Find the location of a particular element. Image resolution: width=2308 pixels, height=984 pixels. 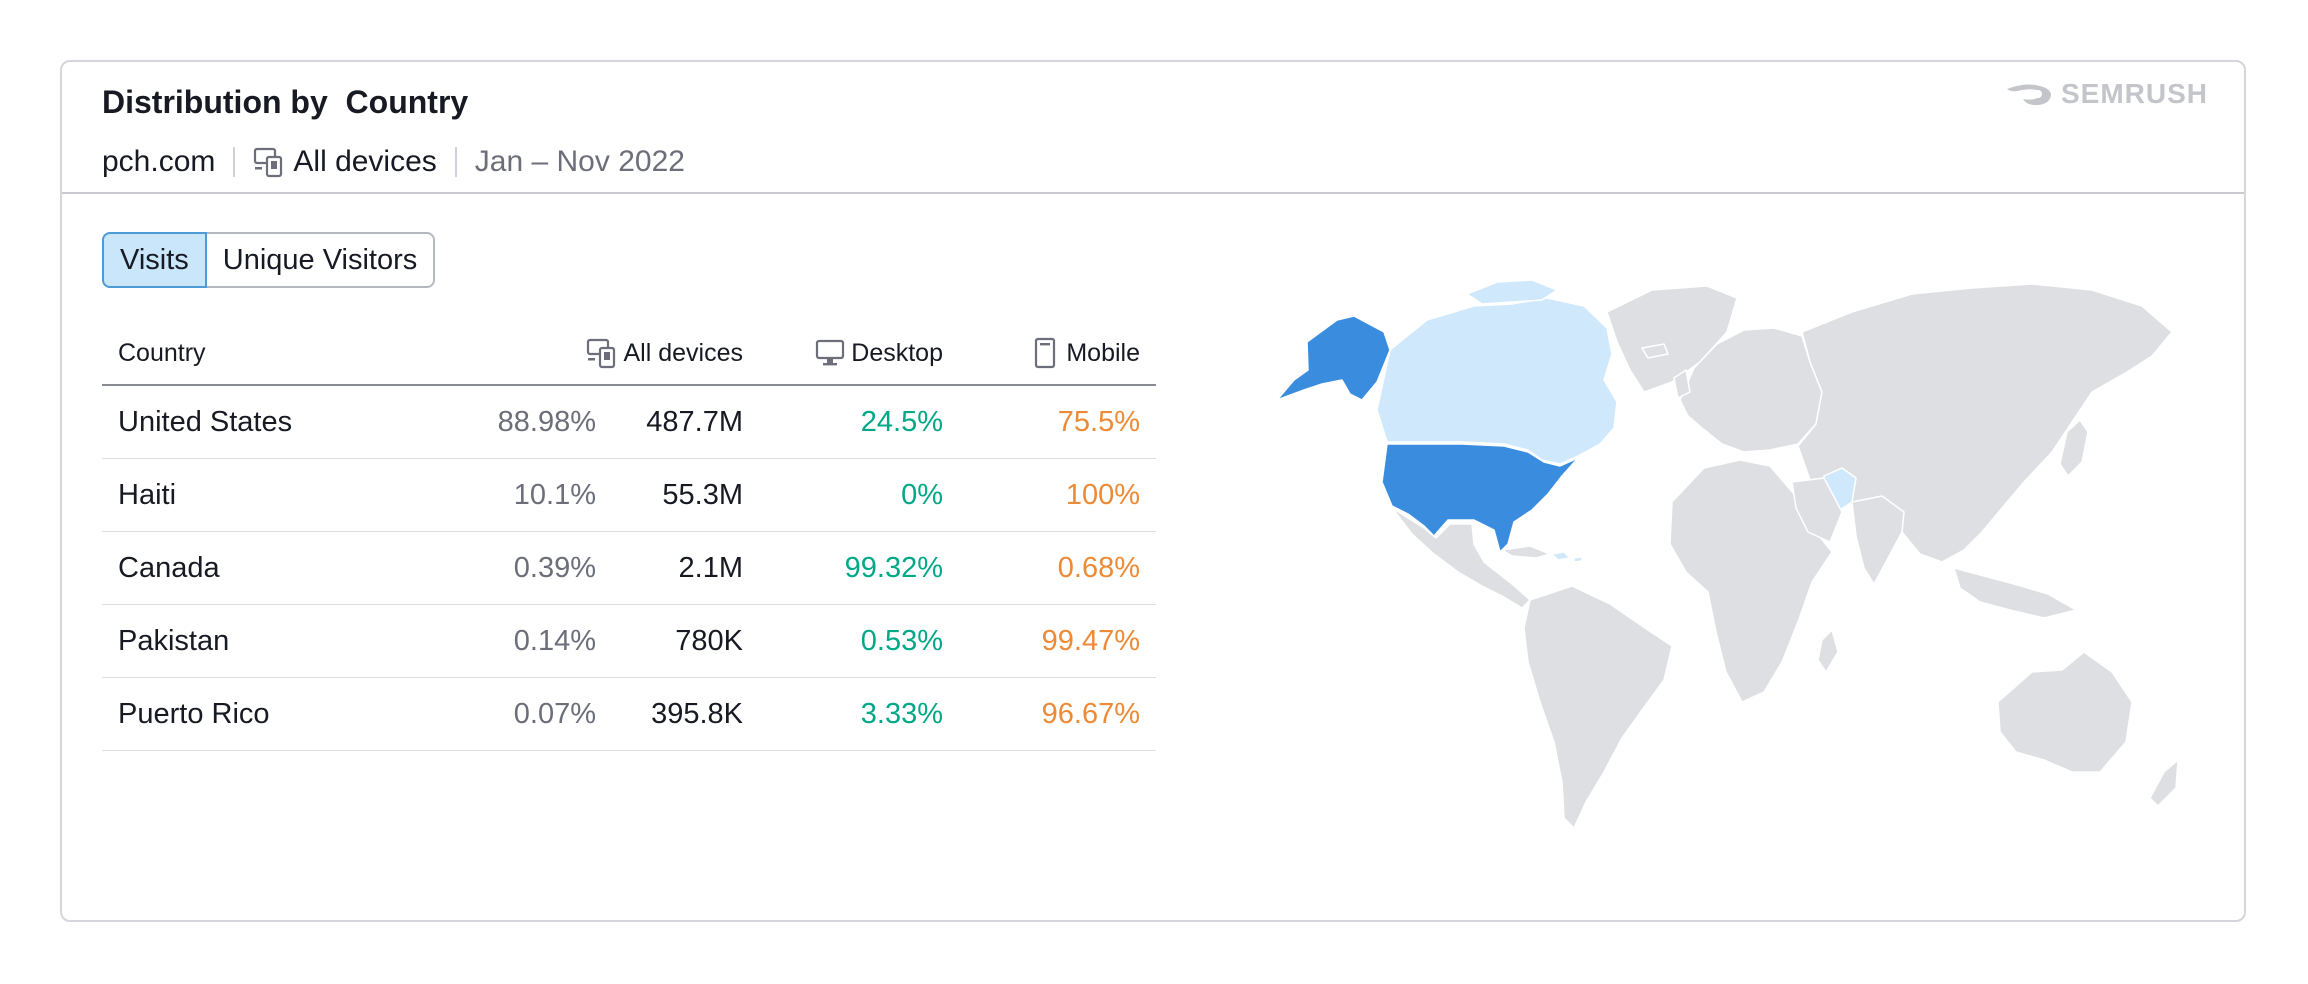

table-row: Puerto Rico 0.07% 395.8K 3.33% 96.67% is located at coordinates (629, 714).